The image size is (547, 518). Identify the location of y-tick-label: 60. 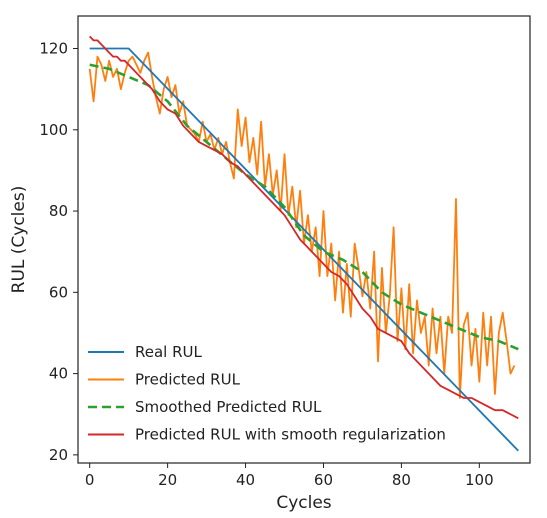
(58, 292).